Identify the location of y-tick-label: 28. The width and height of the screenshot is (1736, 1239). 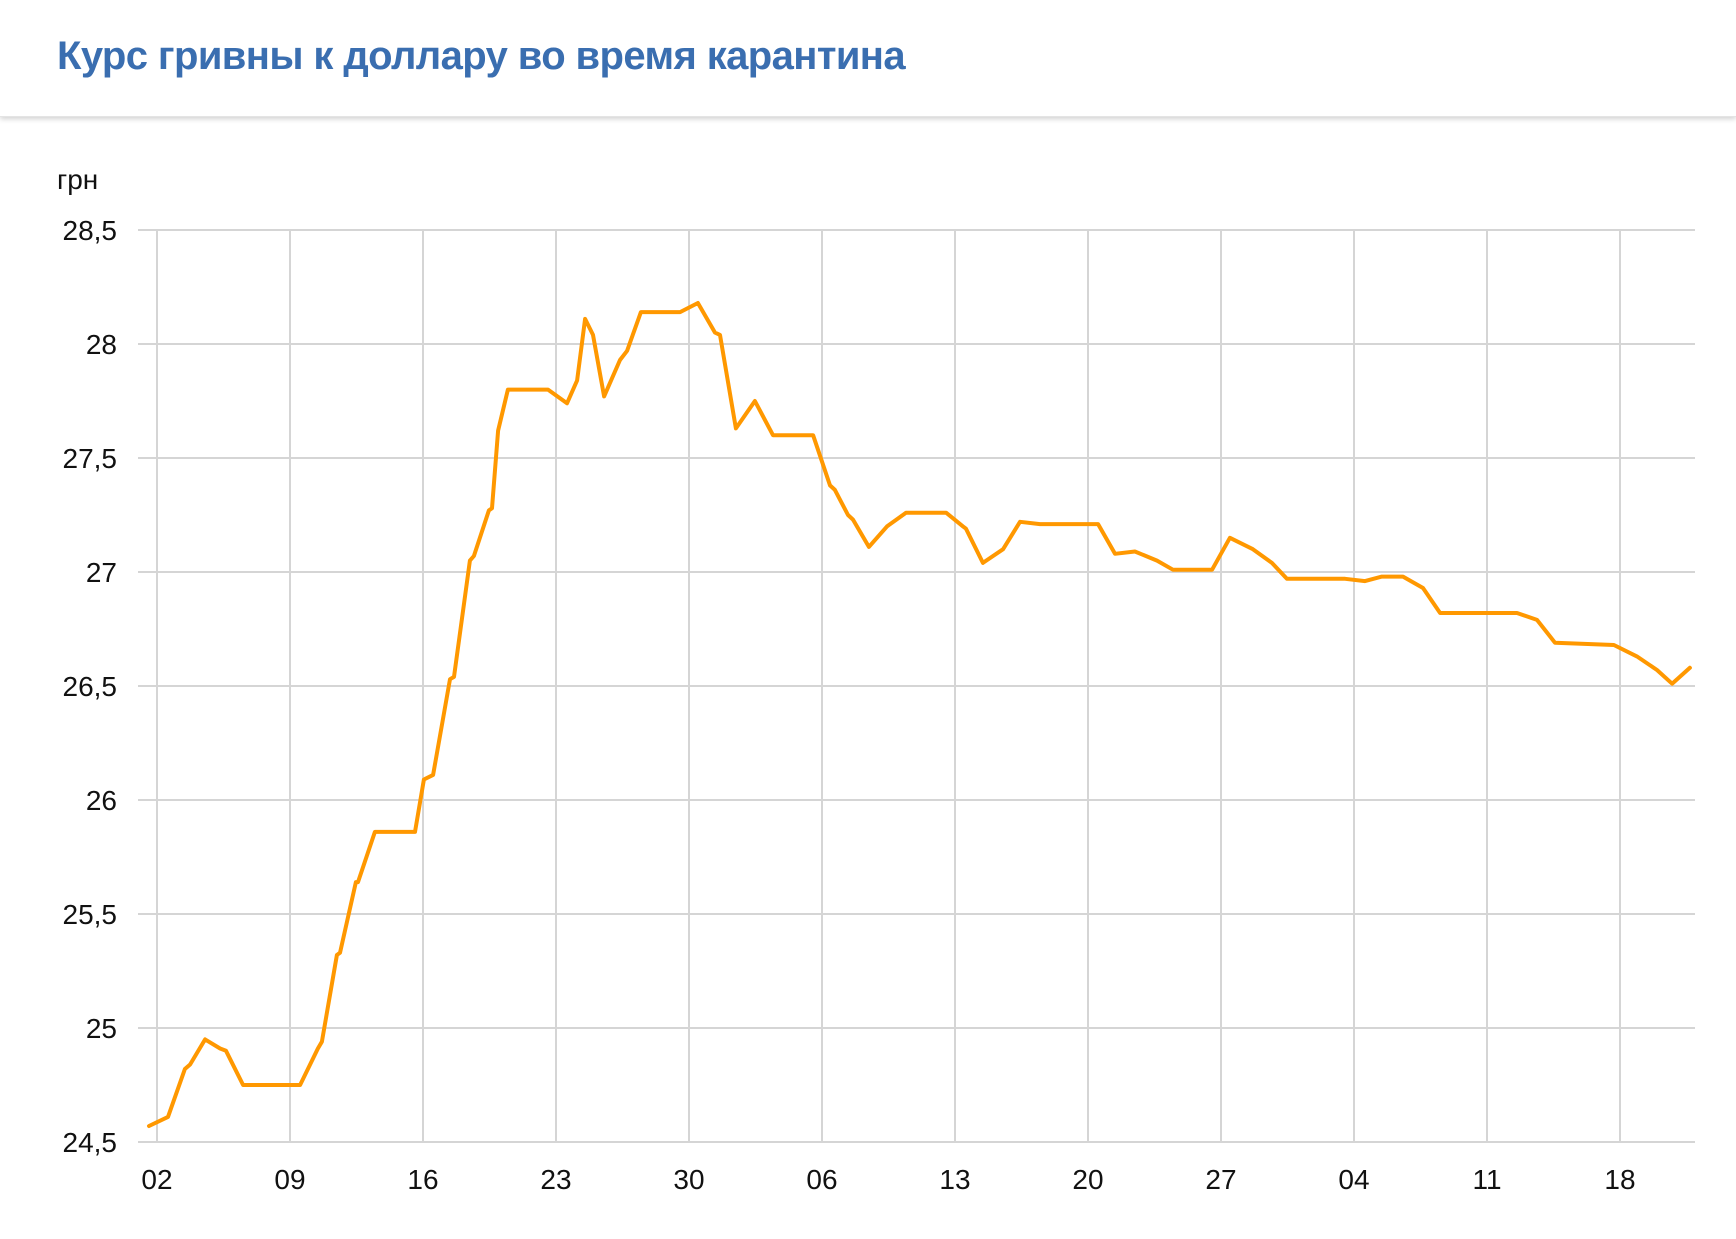
(101, 344).